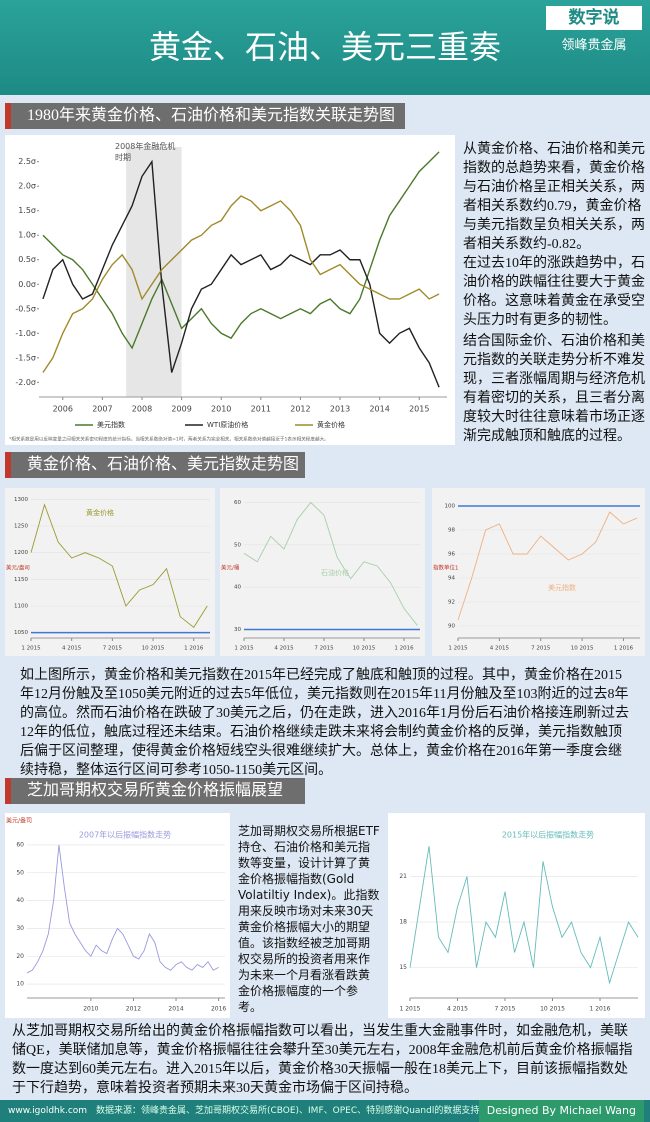 Image resolution: width=650 pixels, height=1122 pixels. What do you see at coordinates (340, 409) in the screenshot?
I see `x-tick-label: 2013` at bounding box center [340, 409].